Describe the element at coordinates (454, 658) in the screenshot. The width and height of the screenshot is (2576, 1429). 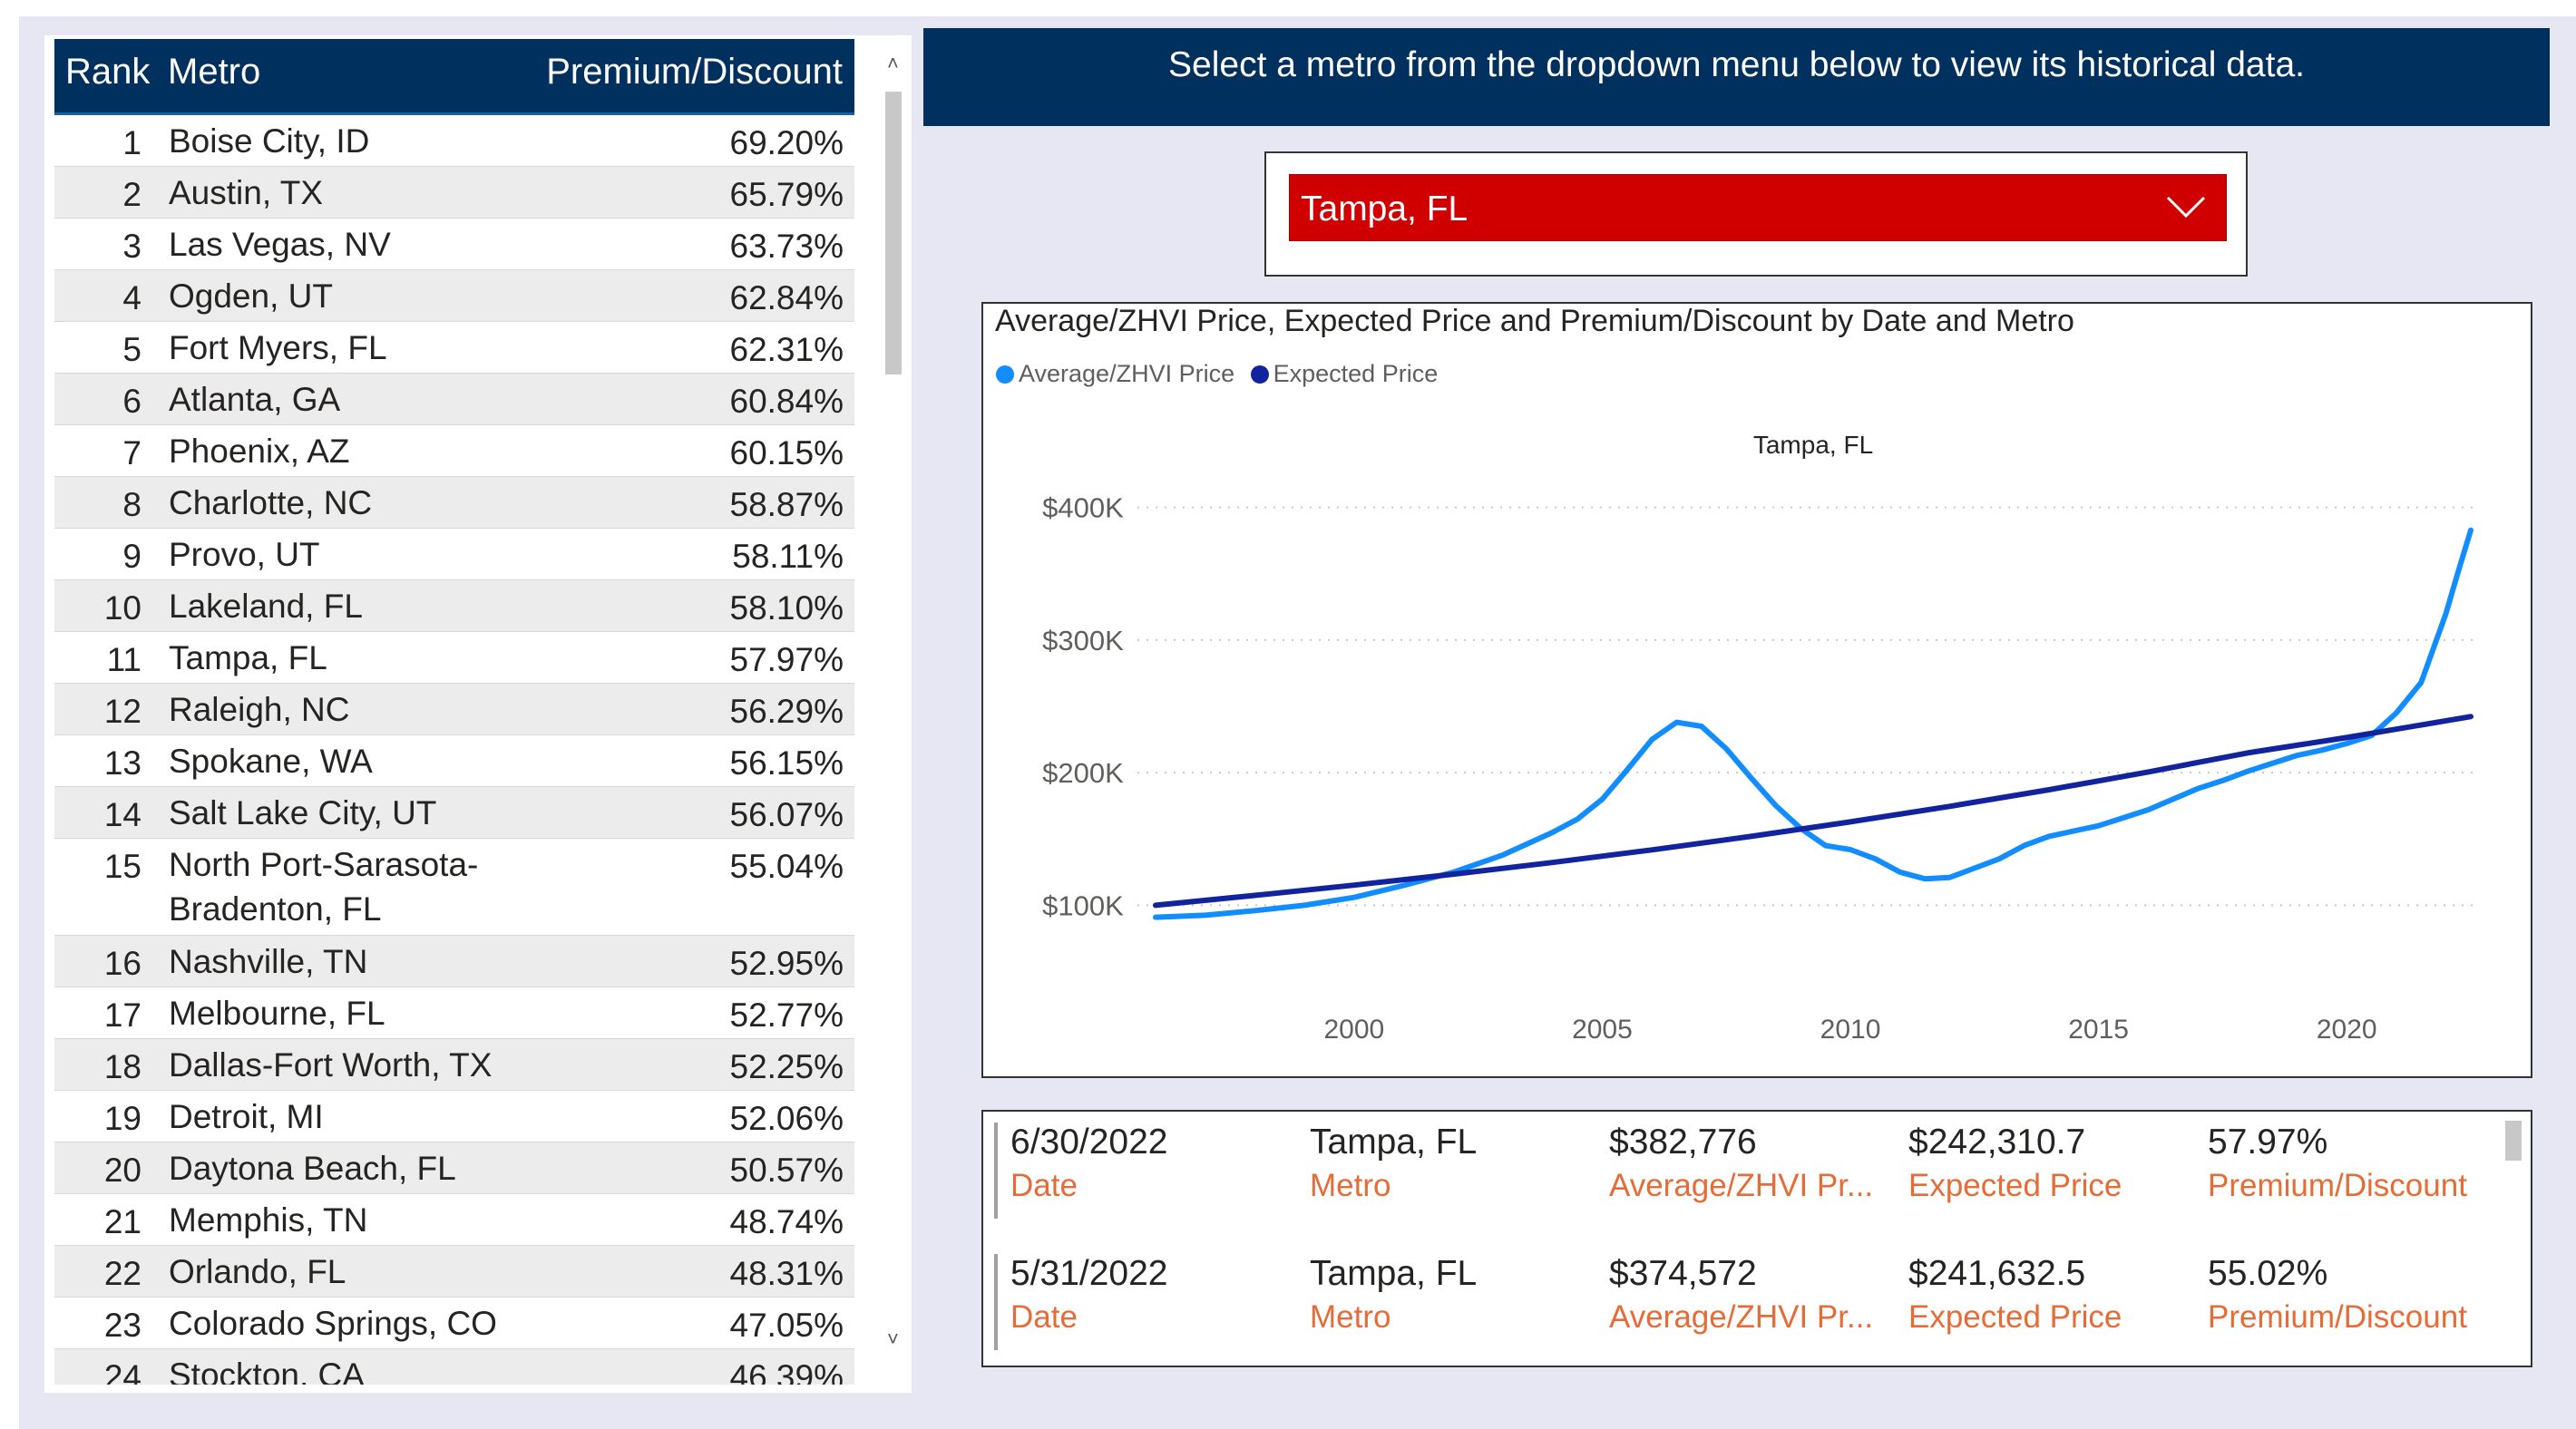
I see `table-row: 11 Tampa, FL 57.97%` at that location.